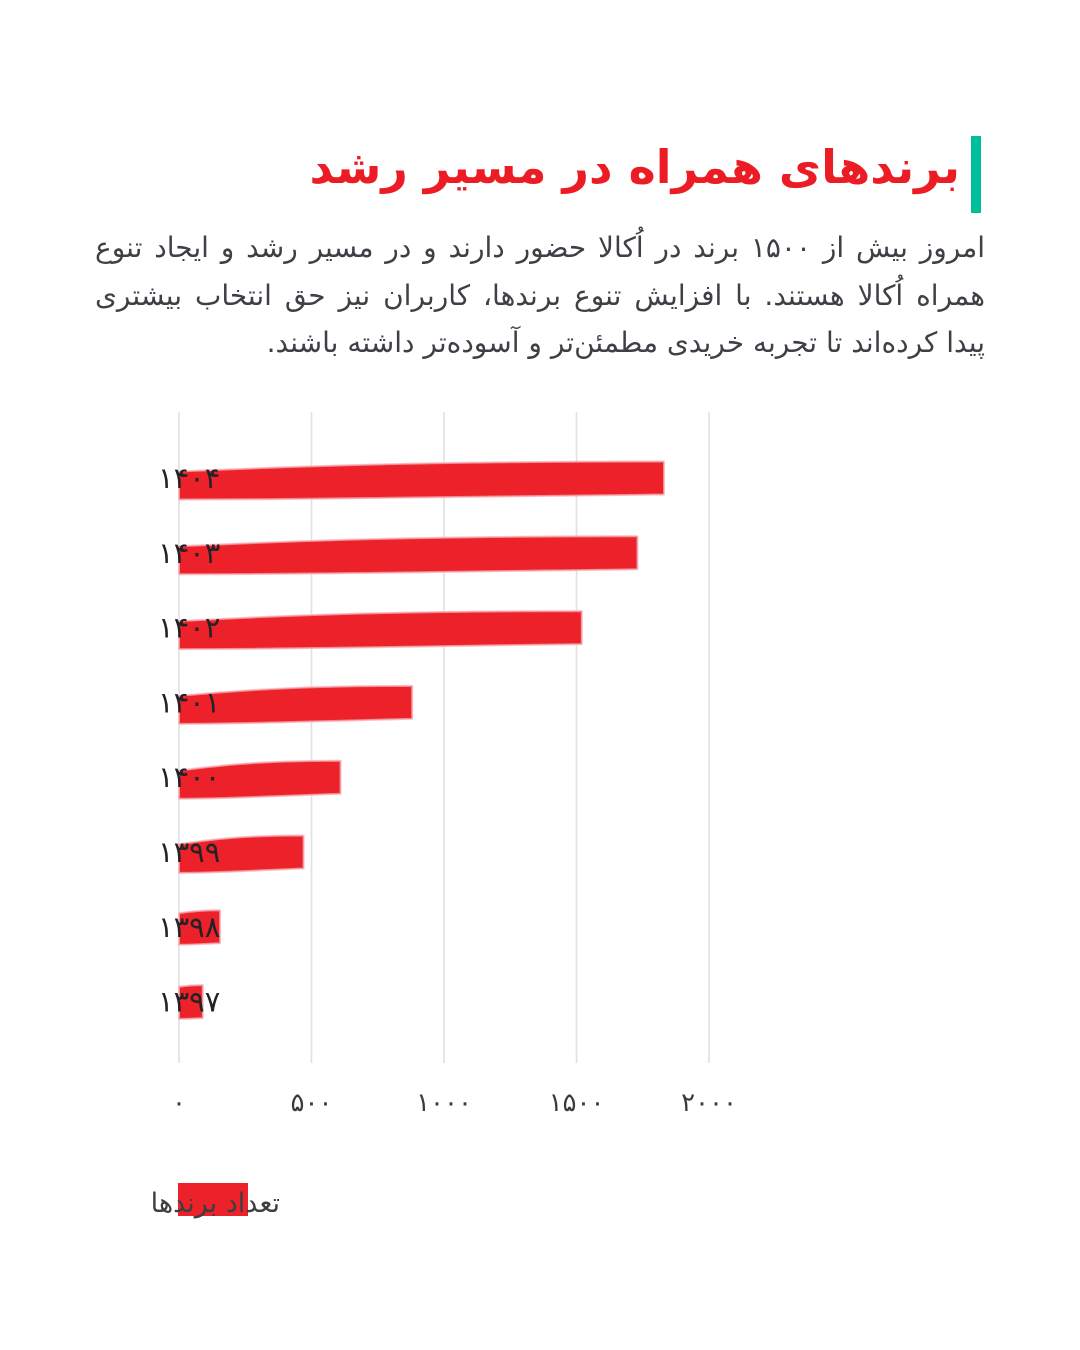 This screenshot has width=1080, height=1350. I want to click on year-label-۱۴۰۳: ۱۴۰۳, so click(189, 553).